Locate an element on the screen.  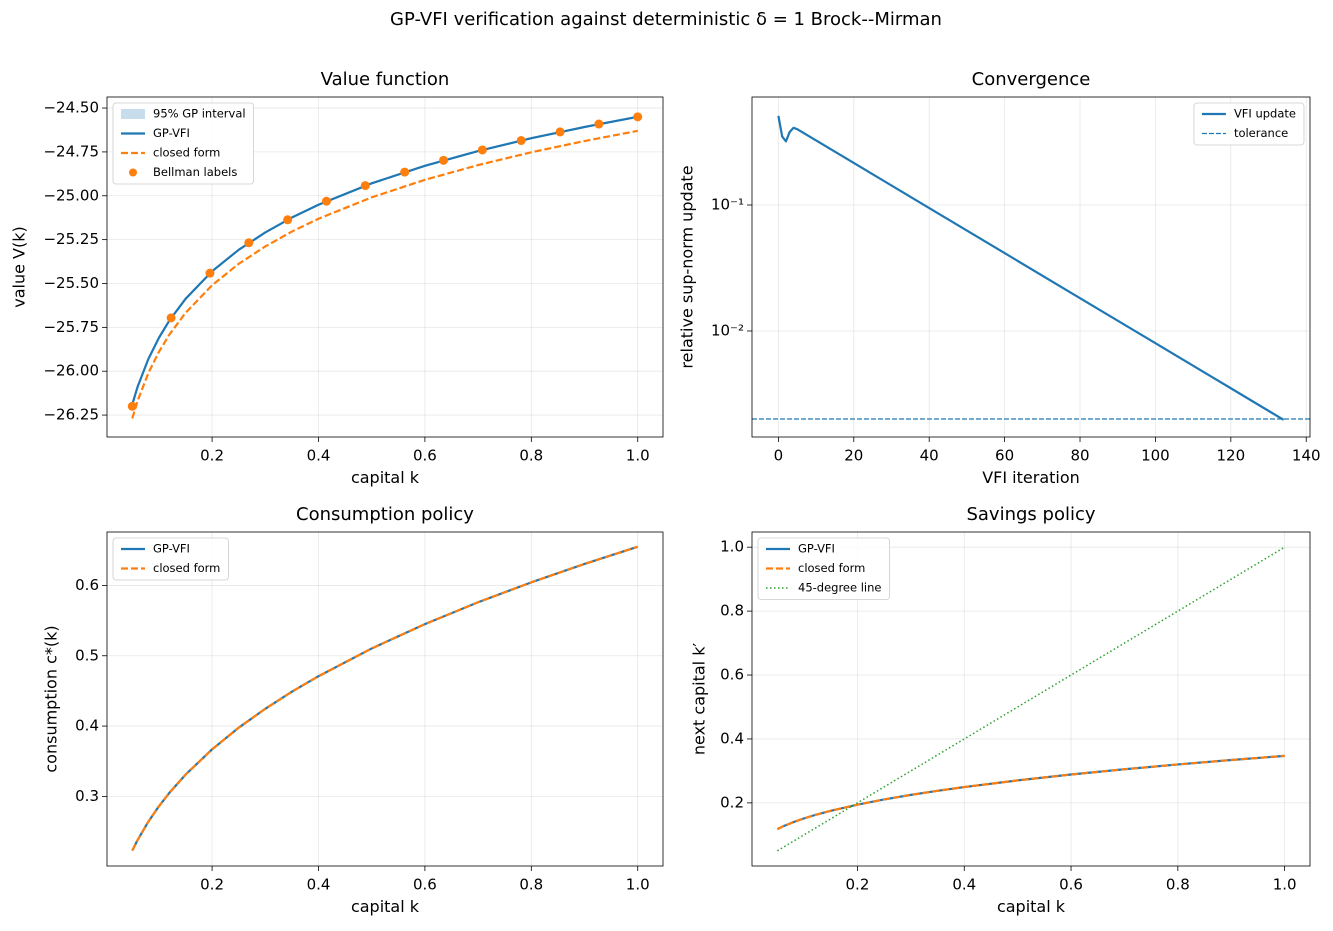
y-tick-label: 10⁻² is located at coordinates (727, 330).